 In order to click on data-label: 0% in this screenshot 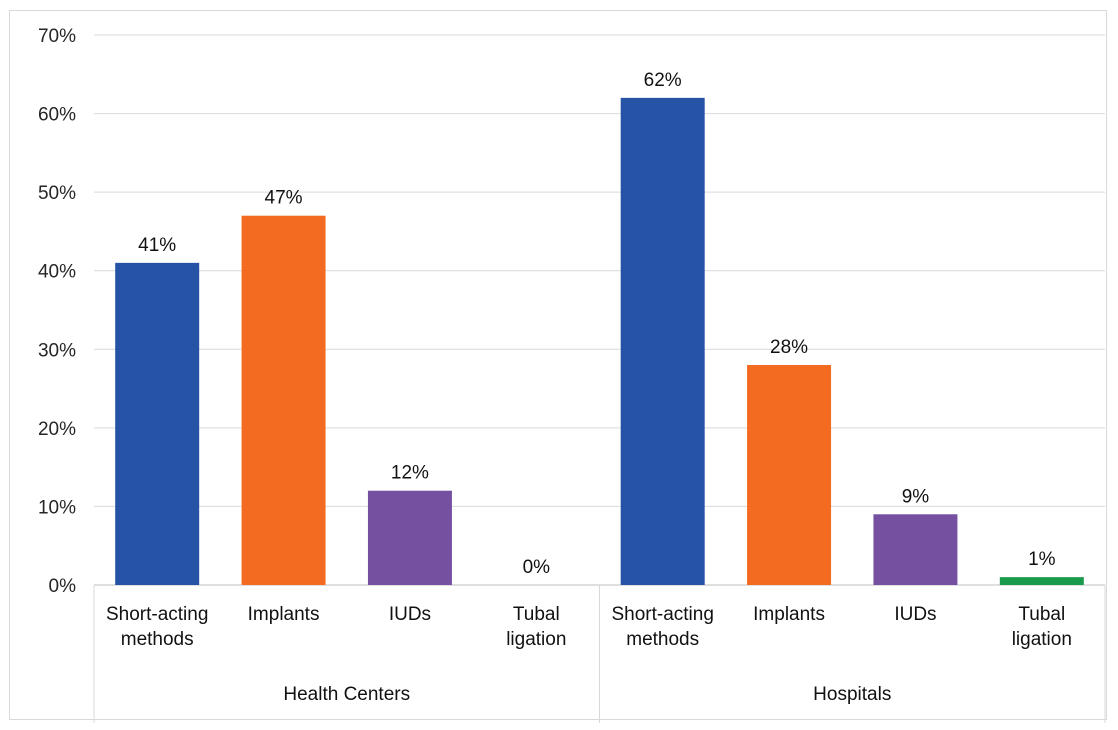, I will do `click(537, 567)`.